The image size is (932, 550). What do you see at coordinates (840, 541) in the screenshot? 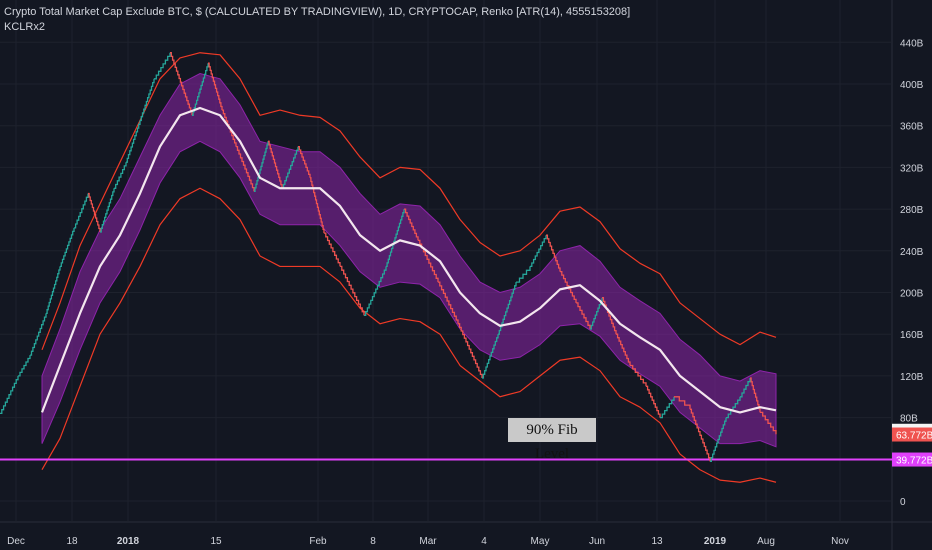
I see `x-tick-label: Nov` at bounding box center [840, 541].